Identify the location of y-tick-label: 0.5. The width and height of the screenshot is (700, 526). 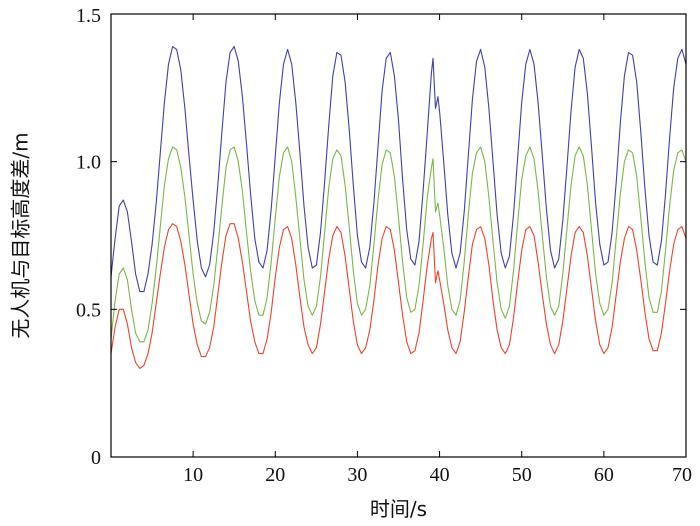
(88, 310).